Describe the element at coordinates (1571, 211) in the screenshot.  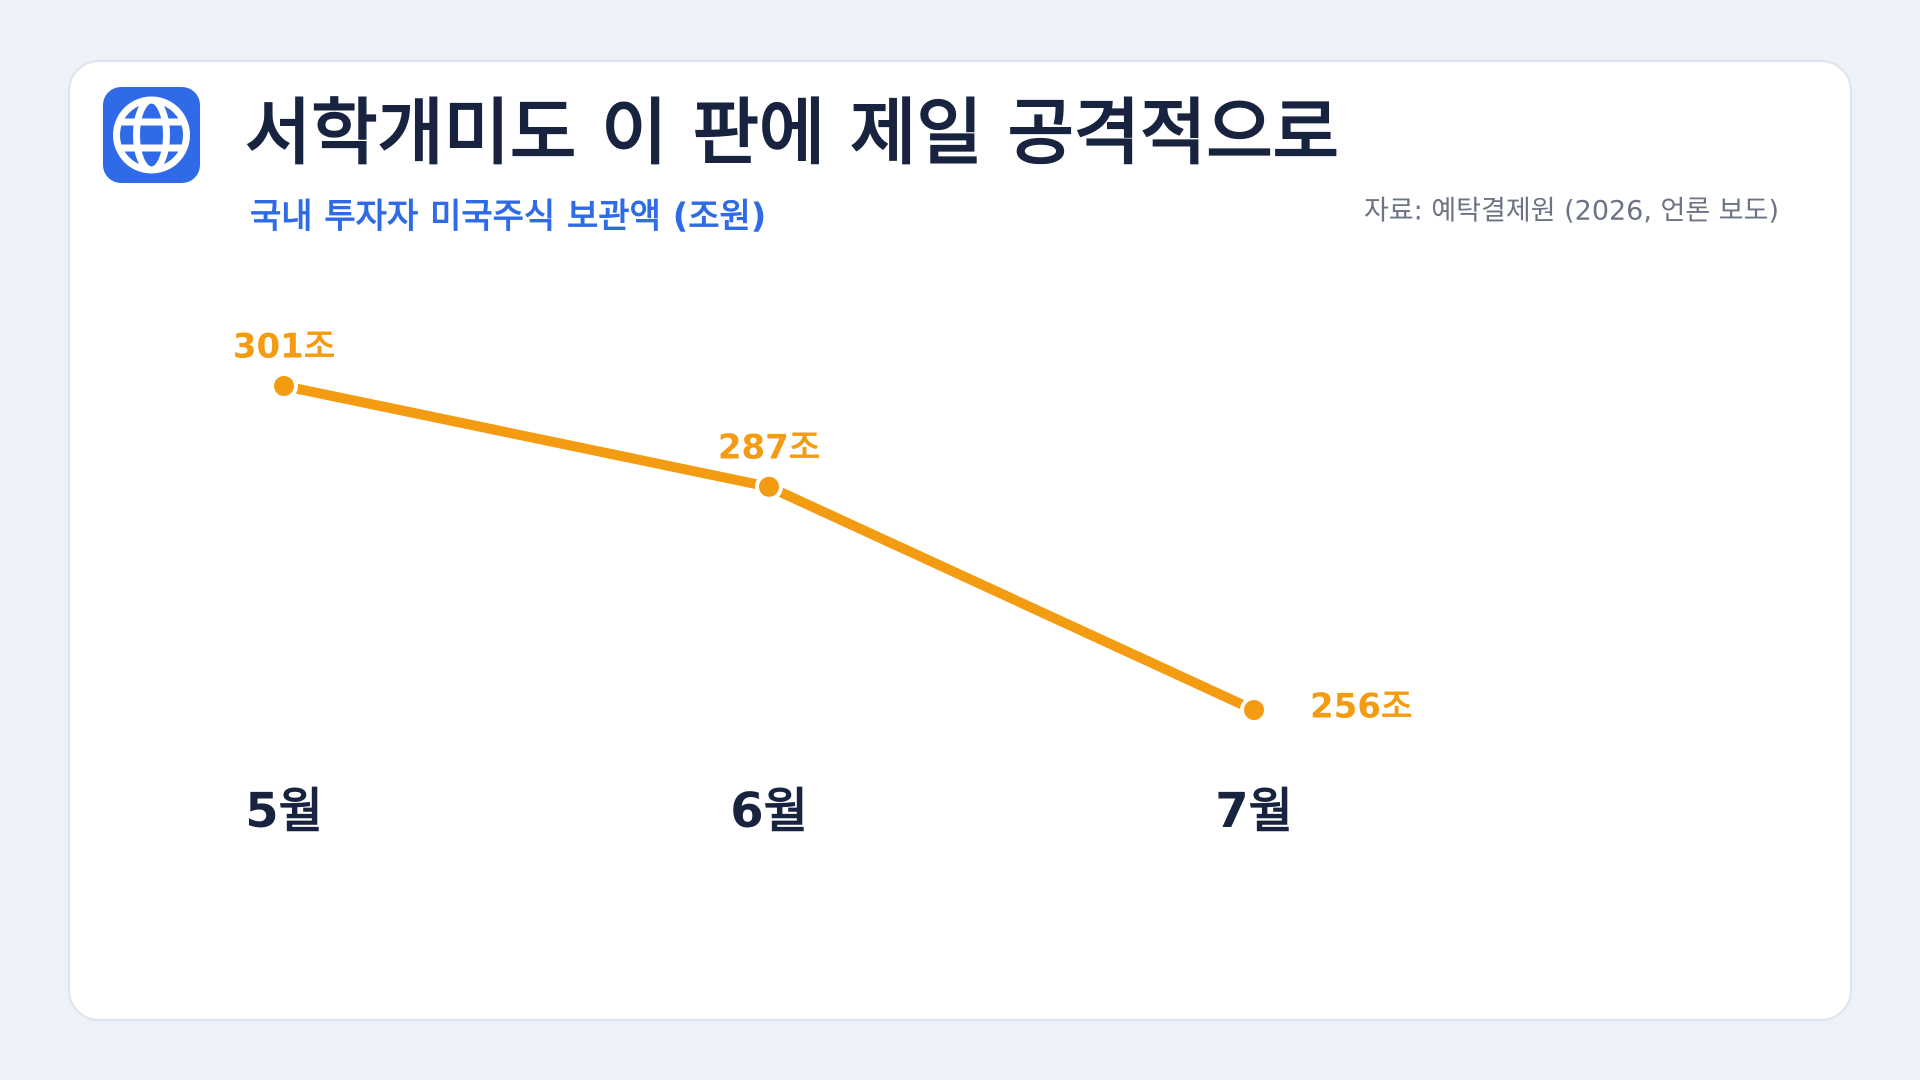
I see `source-note: 자료: 예탁결제원 (2026, 언론 보도)` at that location.